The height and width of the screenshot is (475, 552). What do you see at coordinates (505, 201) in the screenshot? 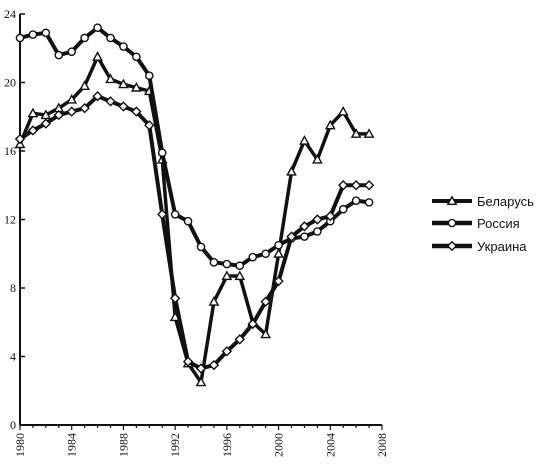
I see `legend-label: Беларусь` at bounding box center [505, 201].